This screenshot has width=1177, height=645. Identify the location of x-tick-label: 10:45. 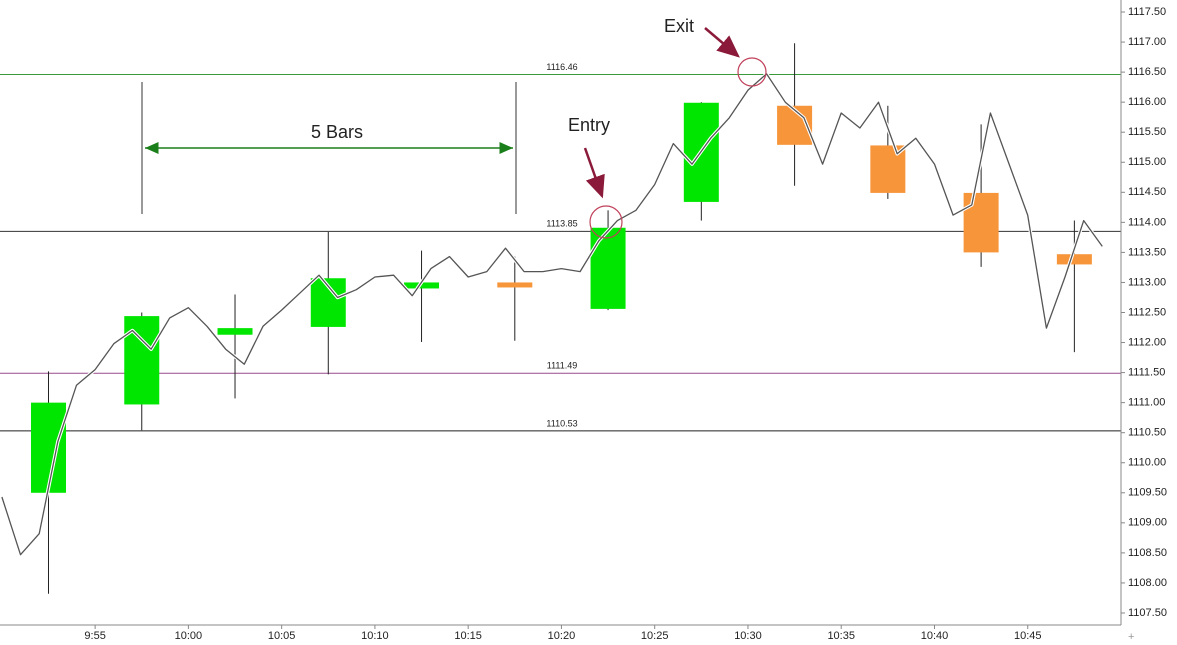
(1028, 636).